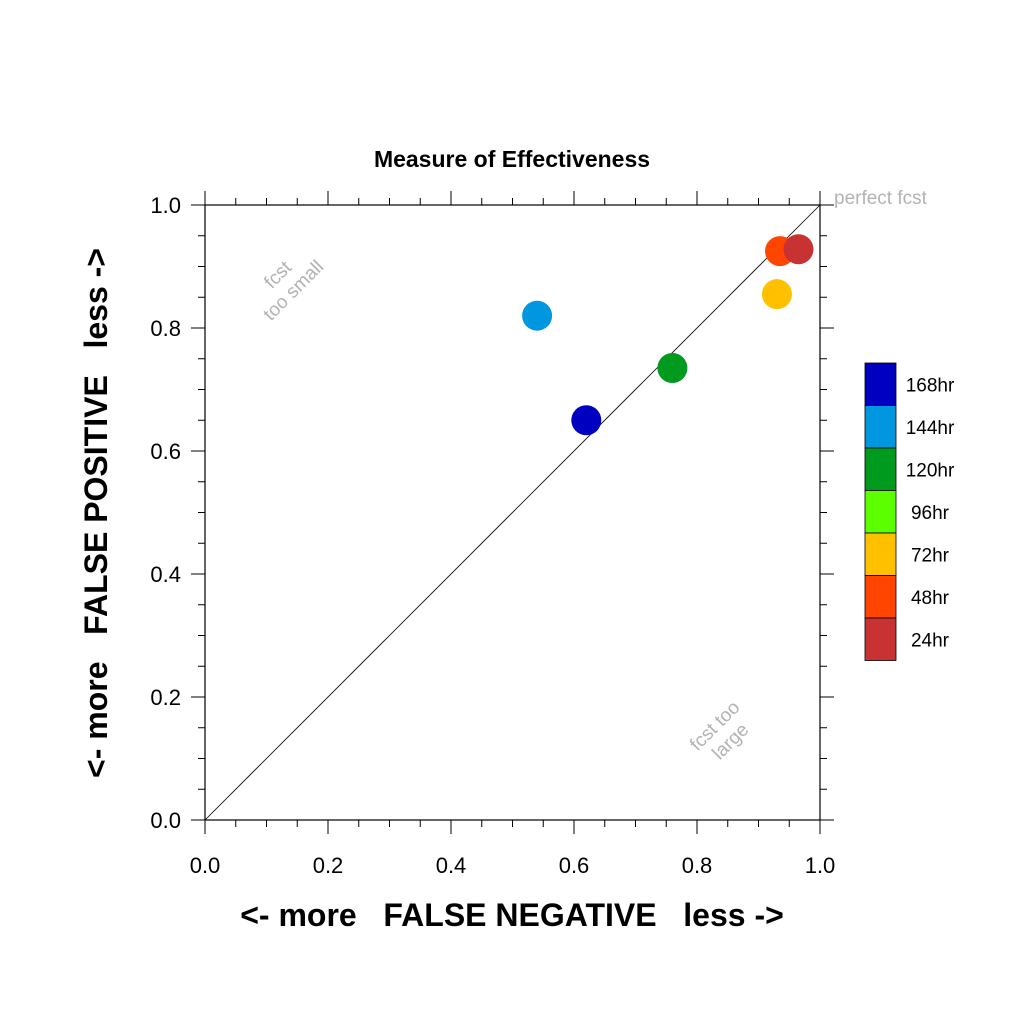 Image resolution: width=1024 pixels, height=1024 pixels. What do you see at coordinates (165, 328) in the screenshot?
I see `y-tick-label: 0.8` at bounding box center [165, 328].